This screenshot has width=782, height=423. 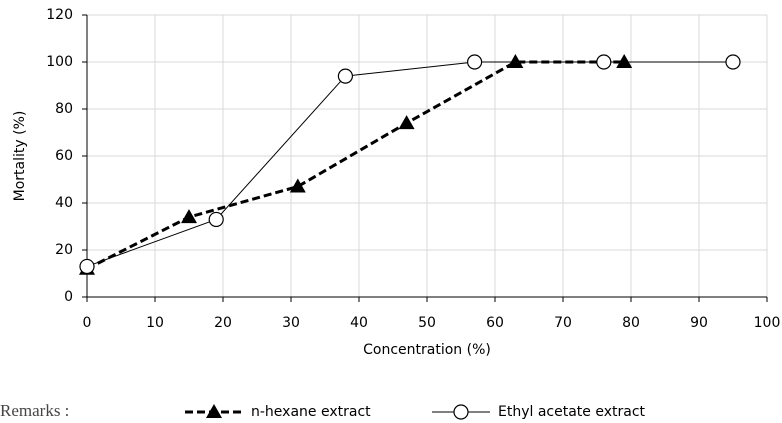 What do you see at coordinates (155, 323) in the screenshot?
I see `x-tick-label: 10` at bounding box center [155, 323].